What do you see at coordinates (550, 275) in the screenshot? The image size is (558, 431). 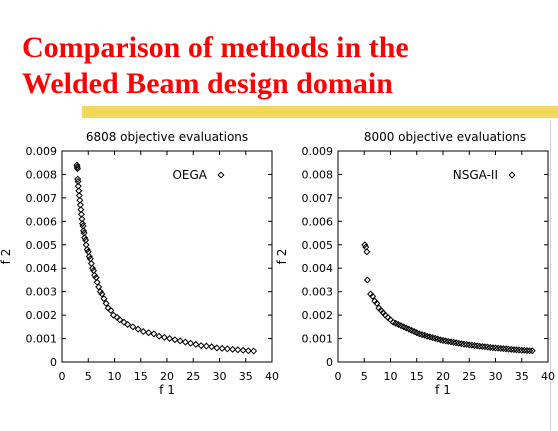 I see `slide-edge-line` at bounding box center [550, 275].